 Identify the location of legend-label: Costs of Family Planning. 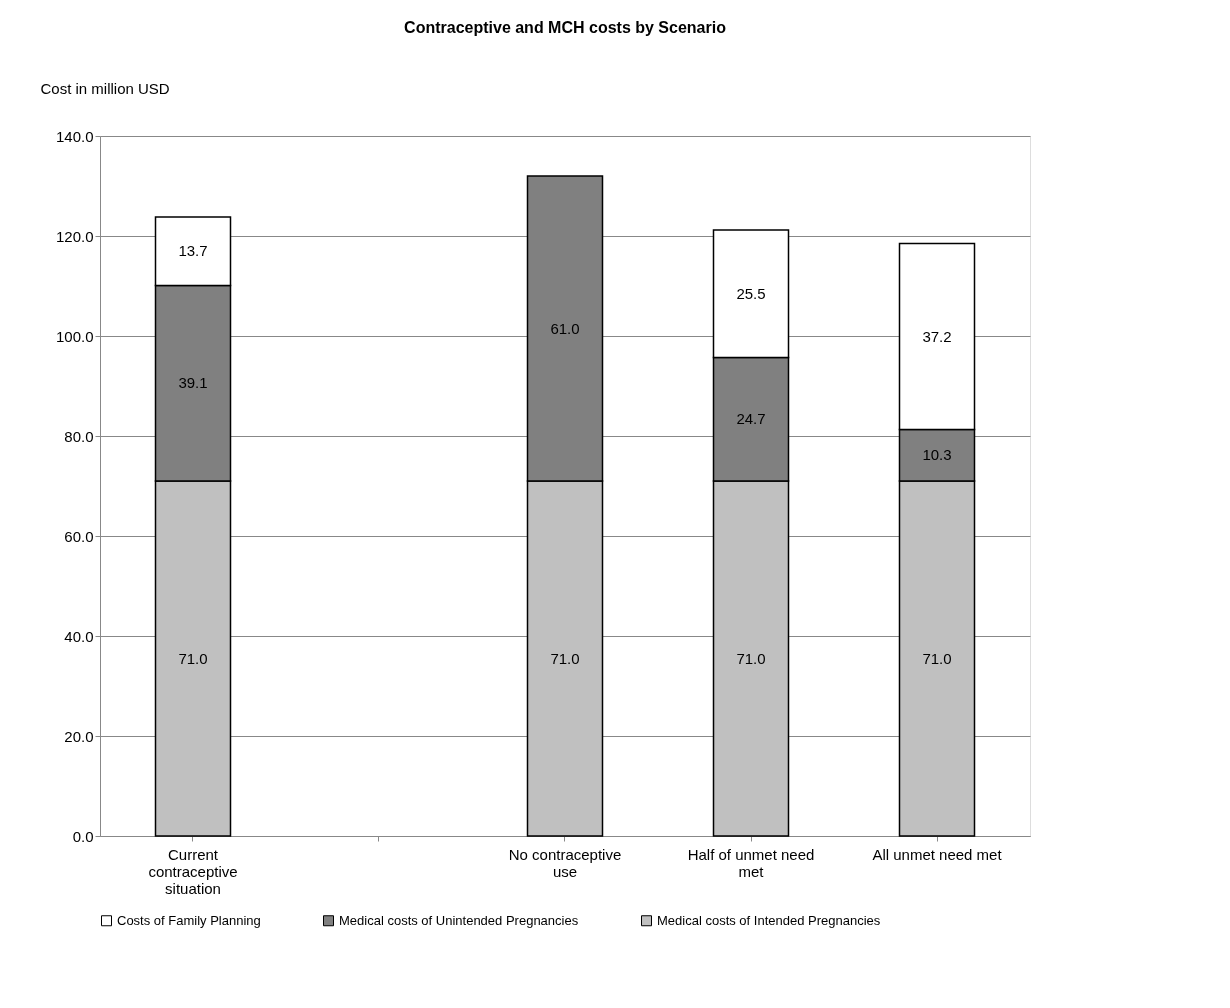
(189, 920).